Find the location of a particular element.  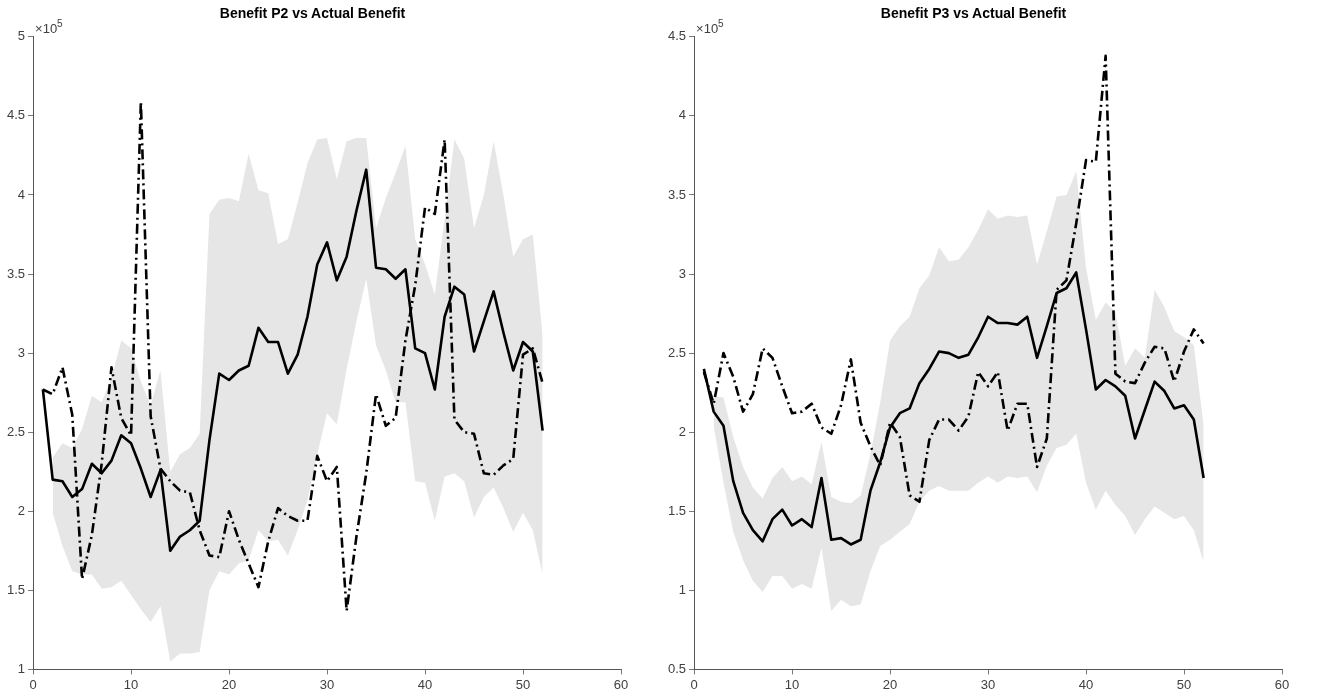

y-tick-label: 0.5 is located at coordinates (677, 668).